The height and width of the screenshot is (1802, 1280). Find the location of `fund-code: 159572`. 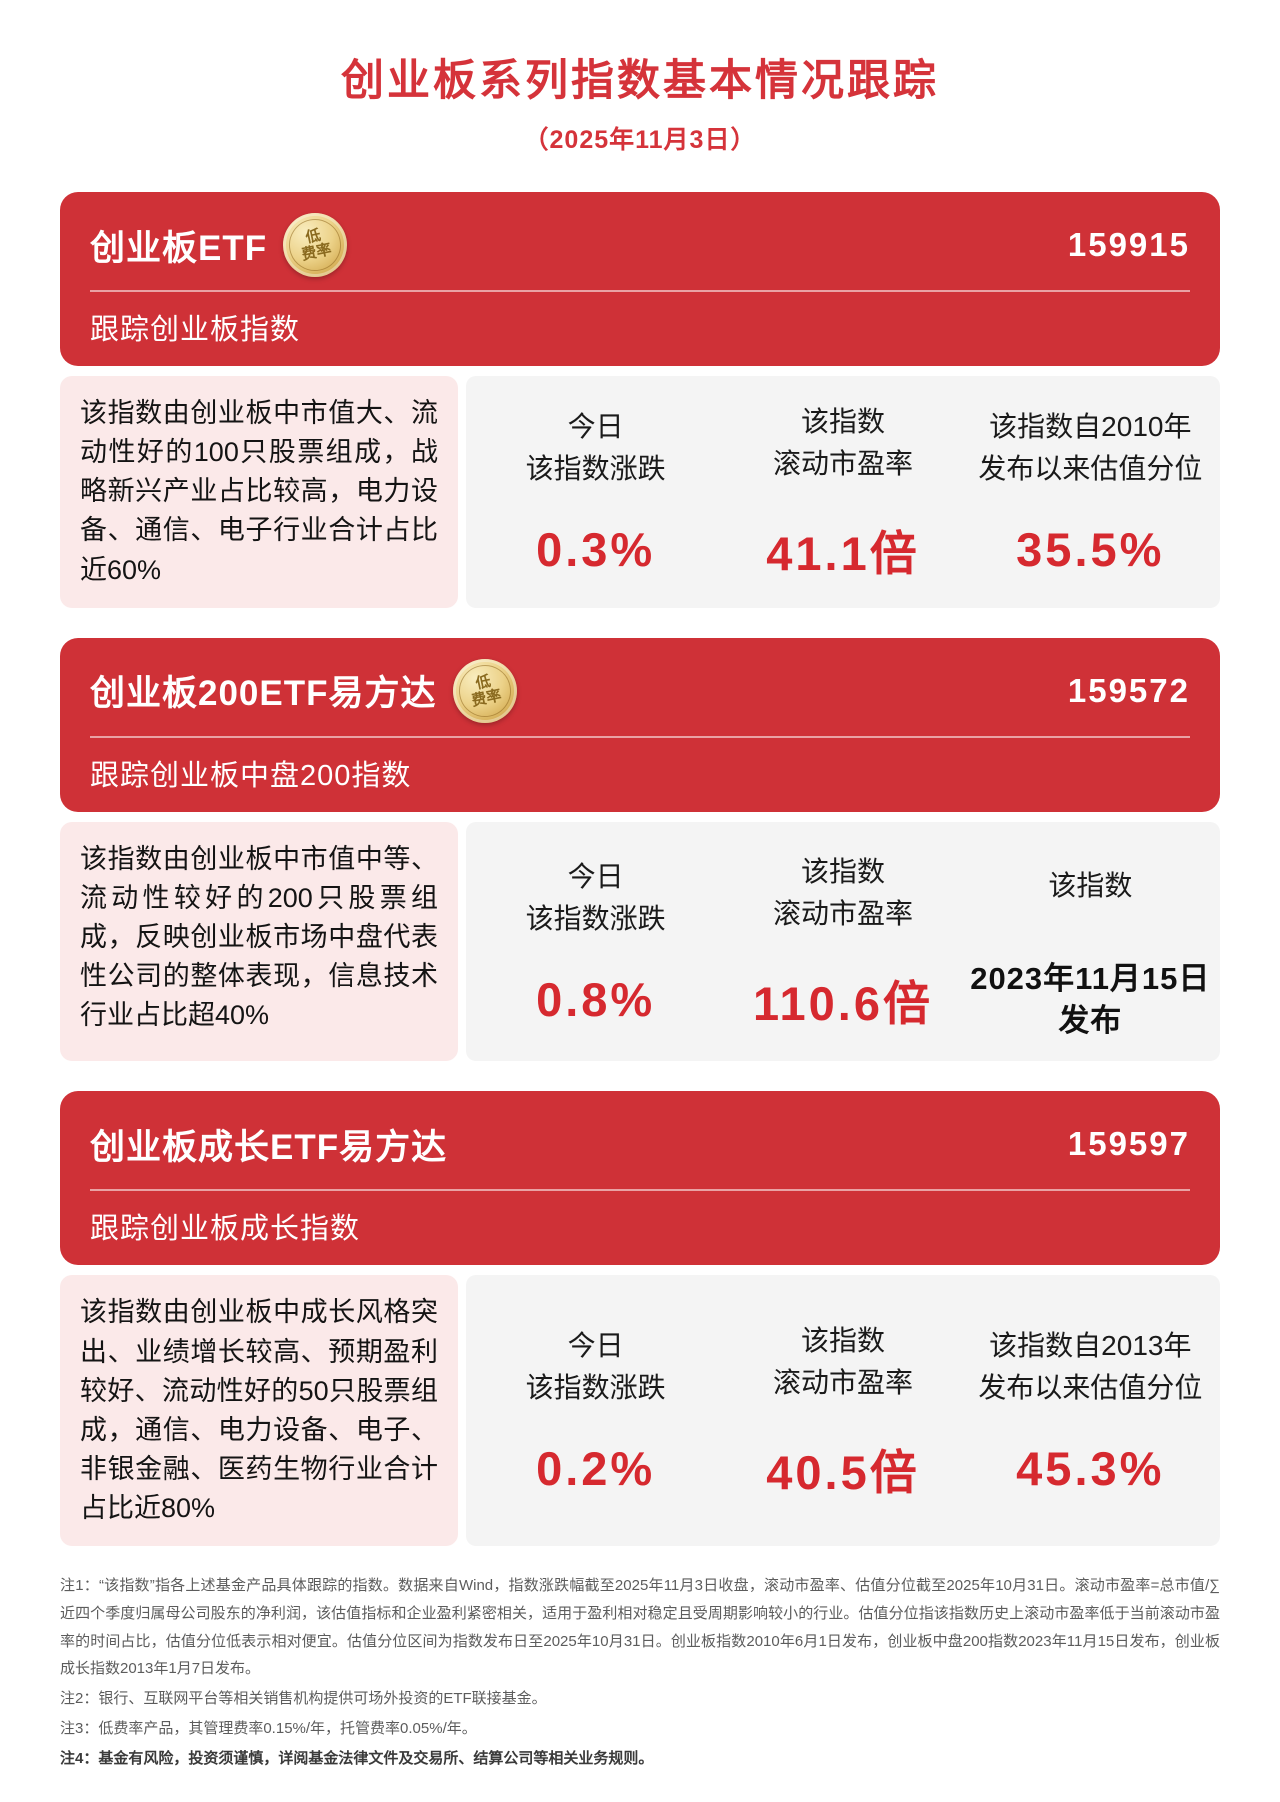

fund-code: 159572 is located at coordinates (1128, 690).